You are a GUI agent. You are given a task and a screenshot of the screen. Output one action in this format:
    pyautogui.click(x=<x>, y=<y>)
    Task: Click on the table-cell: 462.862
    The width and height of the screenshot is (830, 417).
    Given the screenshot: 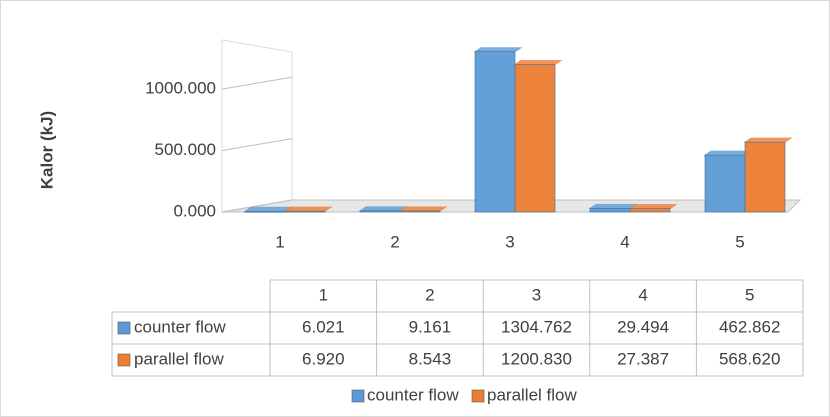 What is the action you would take?
    pyautogui.click(x=749, y=326)
    